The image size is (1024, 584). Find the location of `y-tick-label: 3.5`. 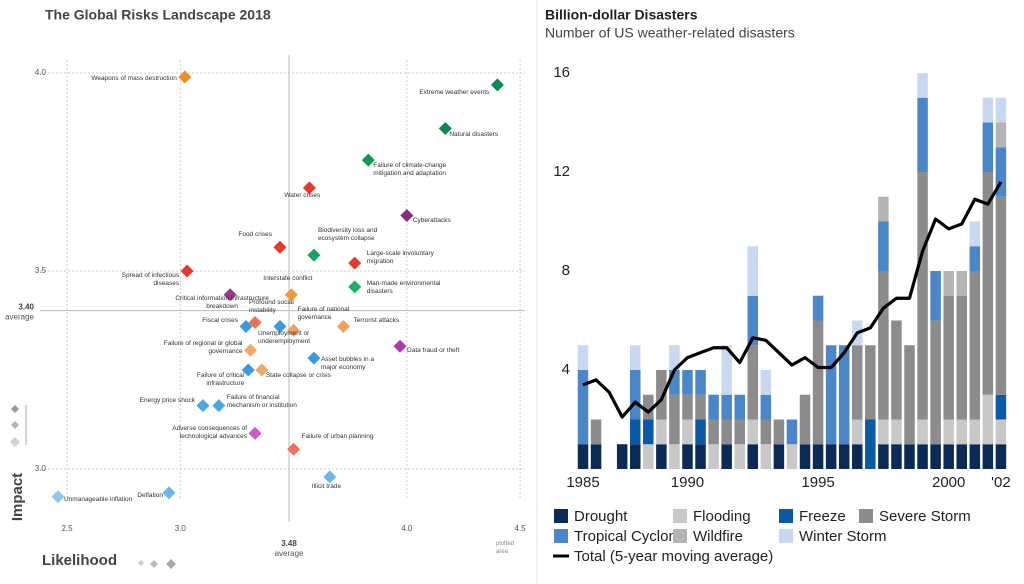

y-tick-label: 3.5 is located at coordinates (41, 270).